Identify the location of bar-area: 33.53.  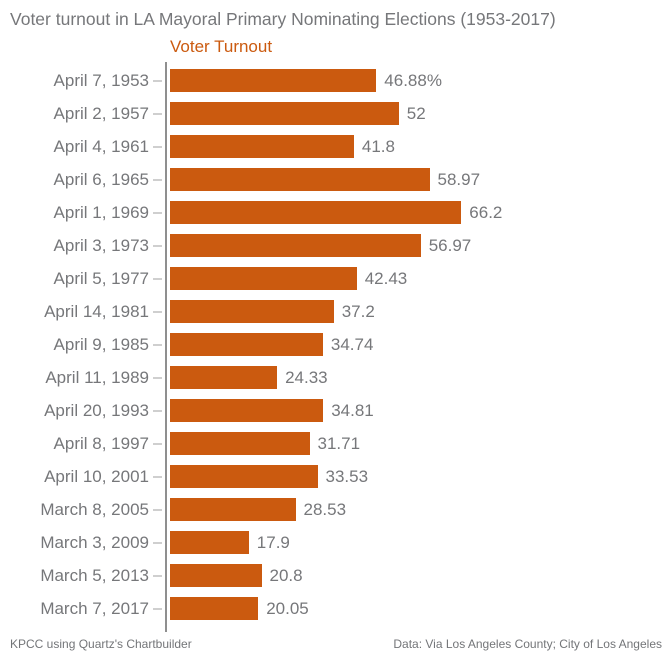
(413, 476).